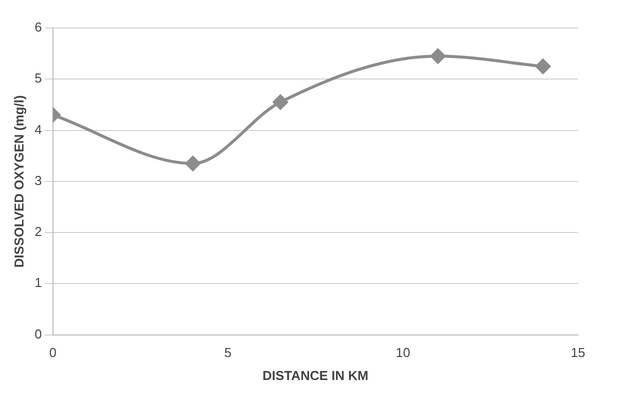  What do you see at coordinates (52, 352) in the screenshot?
I see `x-tick-label: 0` at bounding box center [52, 352].